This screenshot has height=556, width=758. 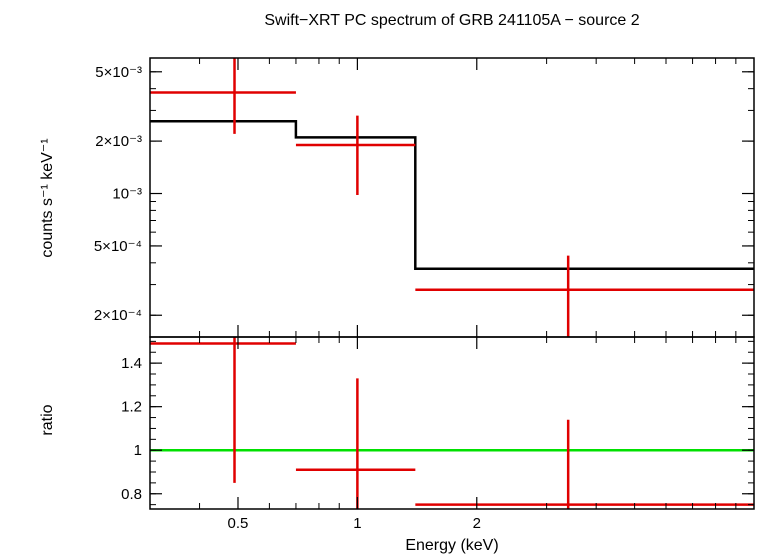 I want to click on y-tick-label: 5×10⁻⁴, so click(x=118, y=246).